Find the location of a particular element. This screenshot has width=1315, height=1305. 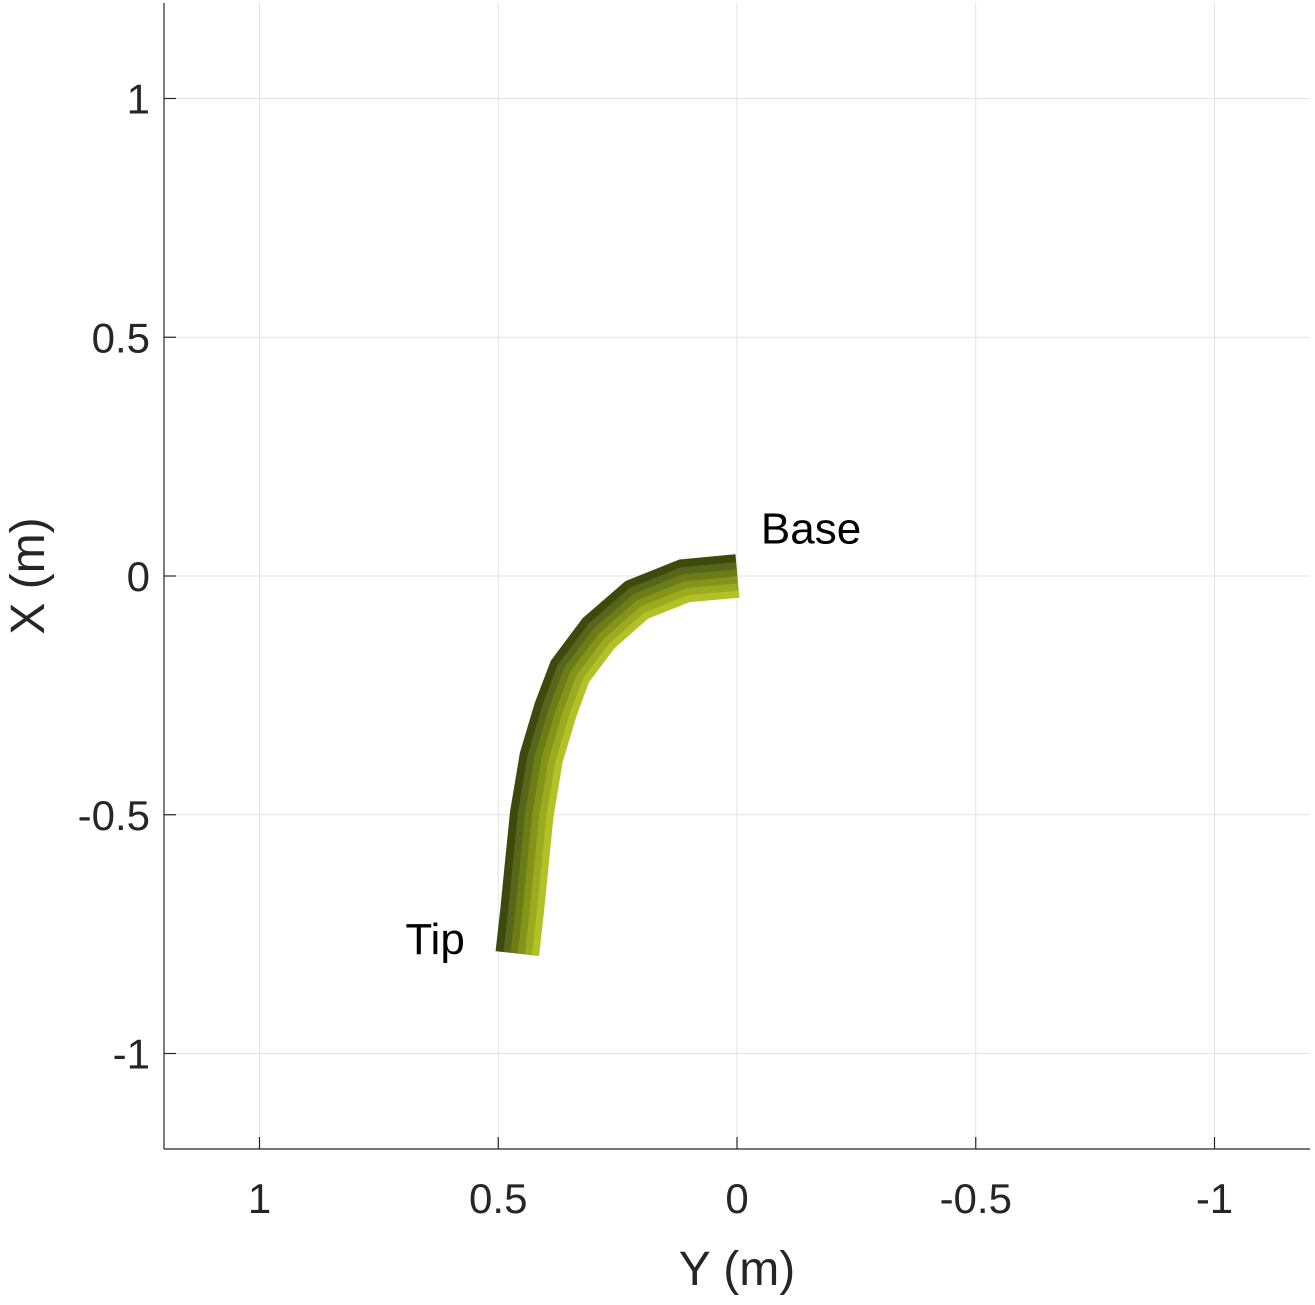

x-tick-label: 0.5 is located at coordinates (498, 1198).